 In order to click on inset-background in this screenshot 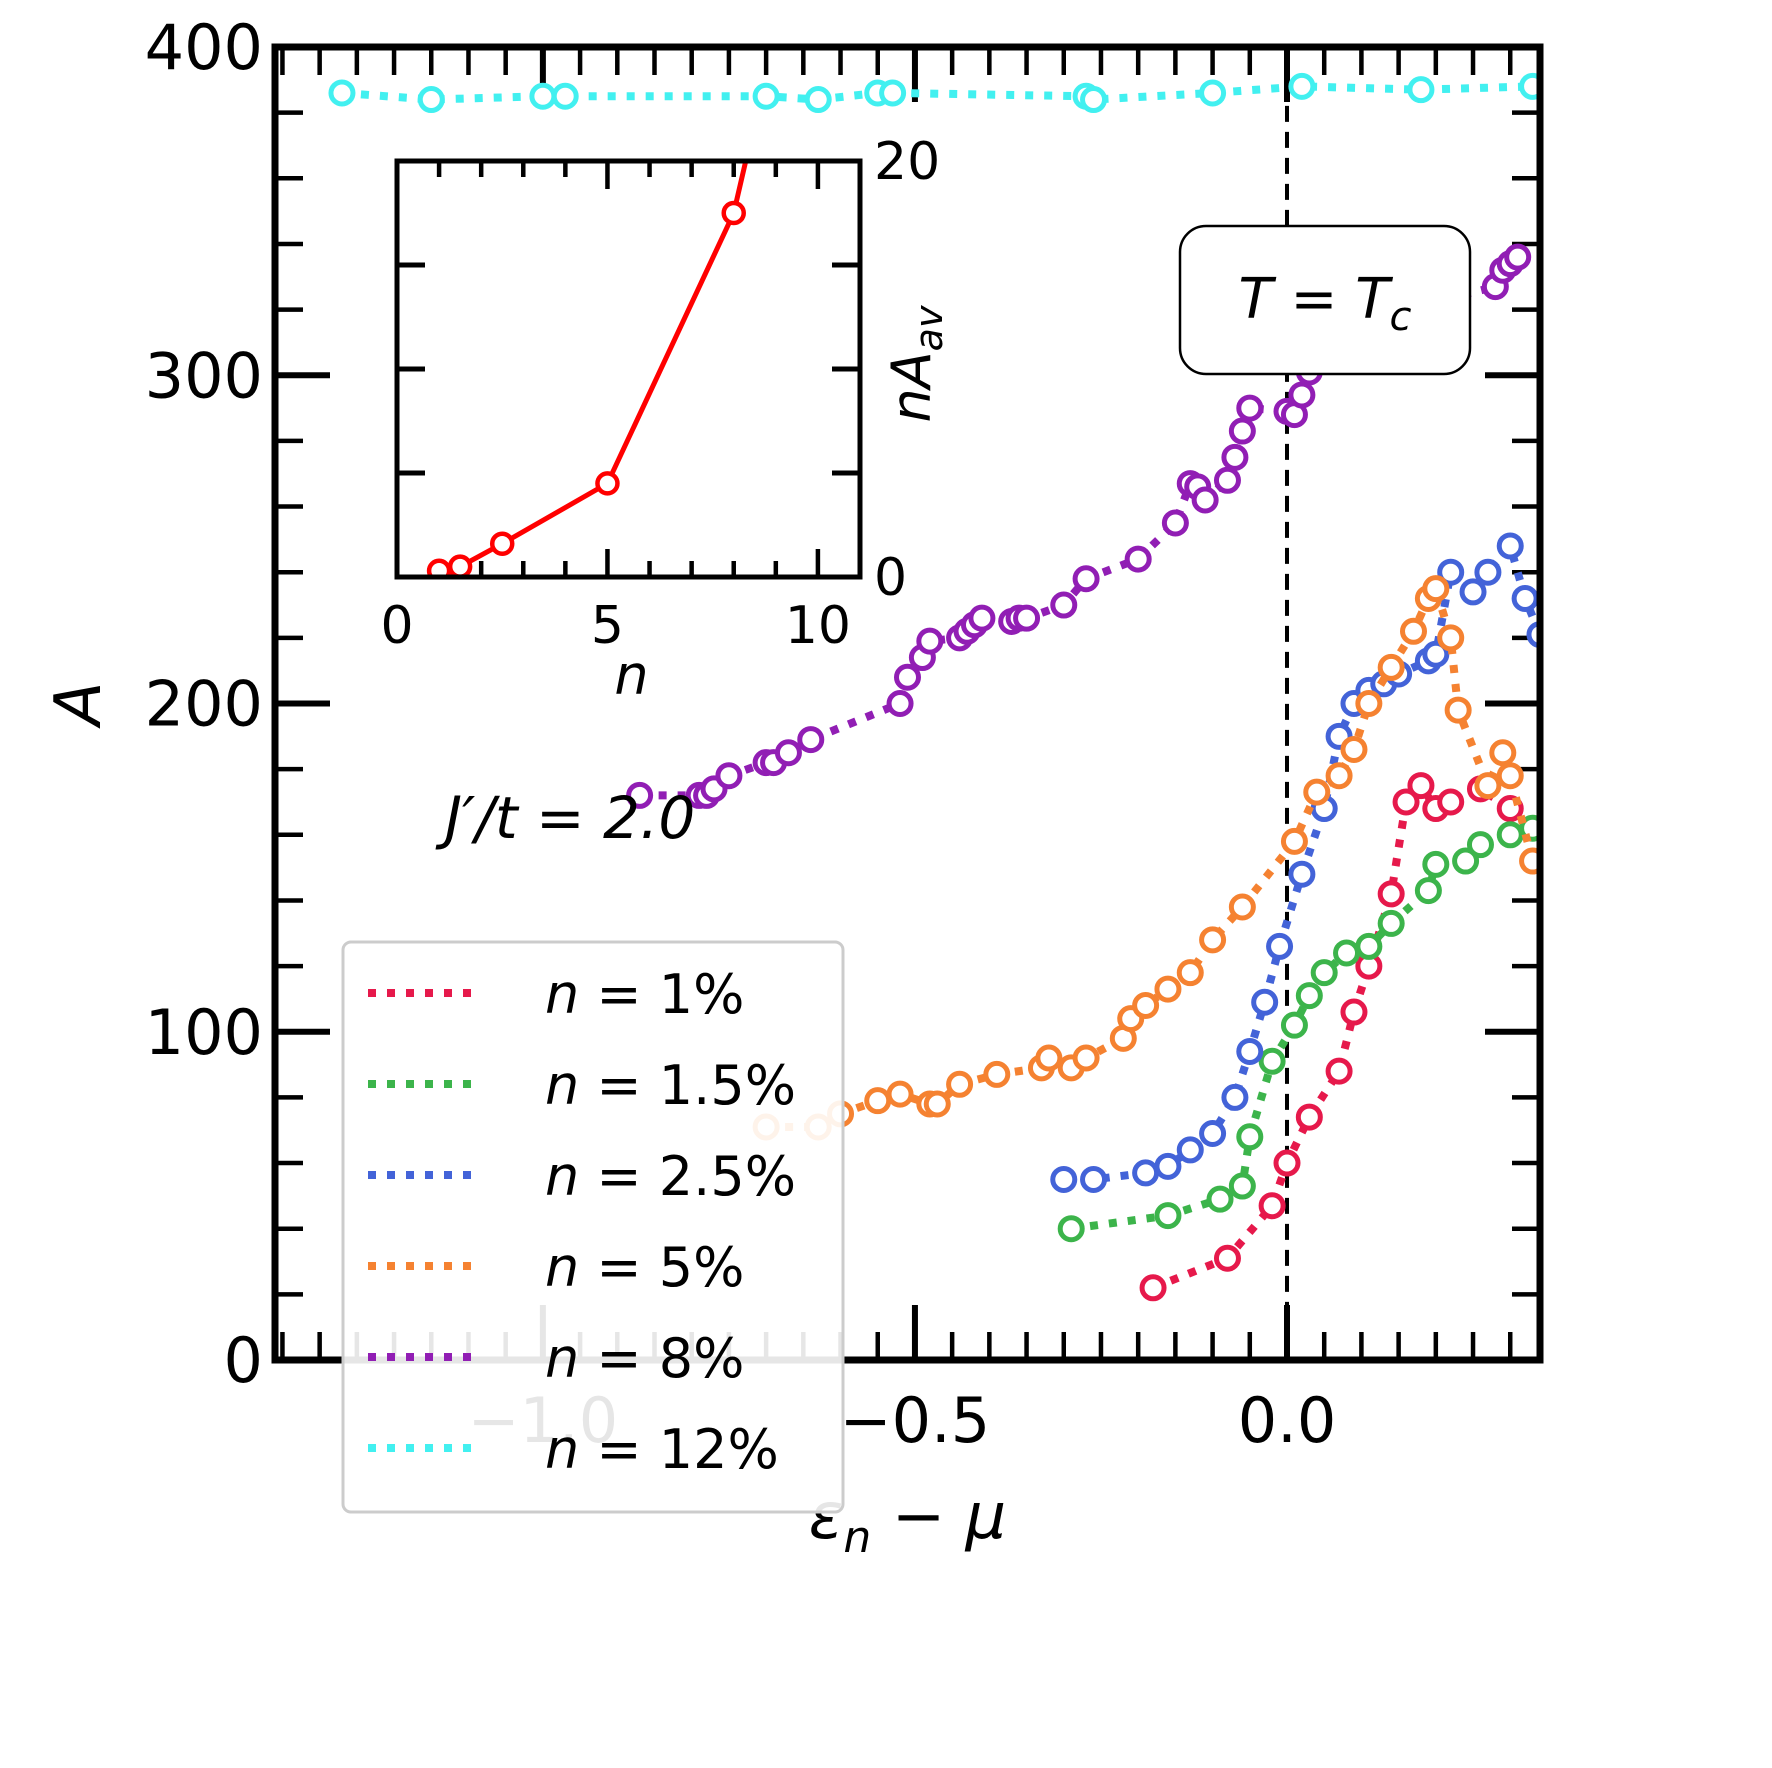, I will do `click(628, 369)`.